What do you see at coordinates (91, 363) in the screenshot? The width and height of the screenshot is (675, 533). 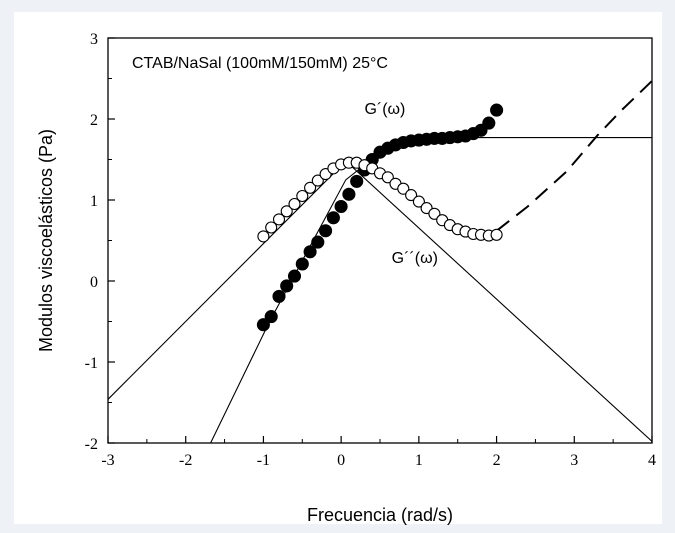 I see `y-tick-label: -1` at bounding box center [91, 363].